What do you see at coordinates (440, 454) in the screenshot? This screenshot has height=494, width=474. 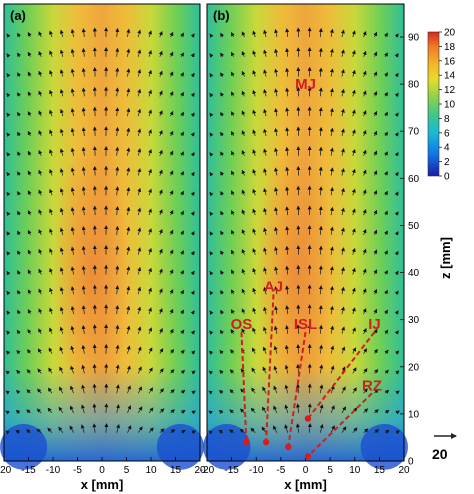 I see `reference-vector-label: 20` at bounding box center [440, 454].